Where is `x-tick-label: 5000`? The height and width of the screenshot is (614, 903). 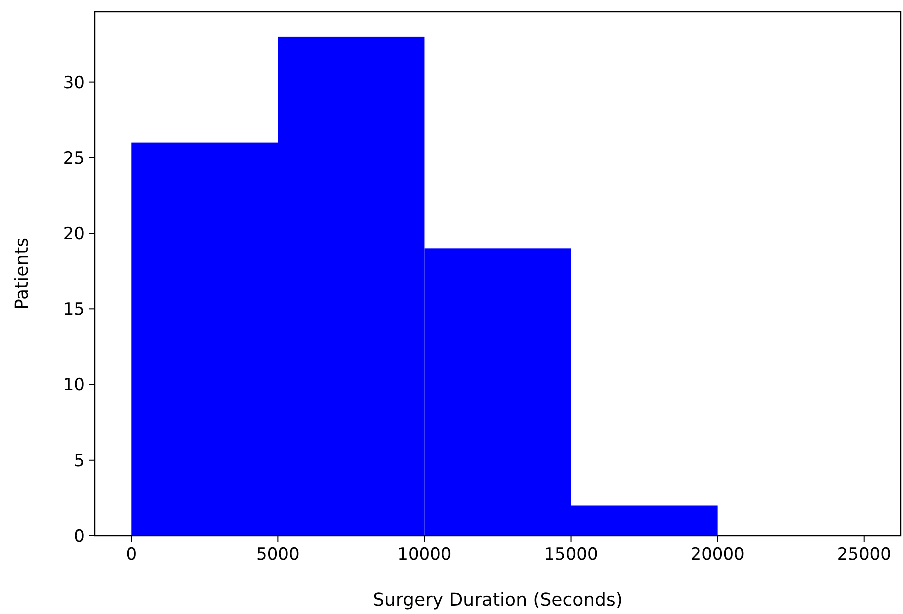 x-tick-label: 5000 is located at coordinates (278, 555).